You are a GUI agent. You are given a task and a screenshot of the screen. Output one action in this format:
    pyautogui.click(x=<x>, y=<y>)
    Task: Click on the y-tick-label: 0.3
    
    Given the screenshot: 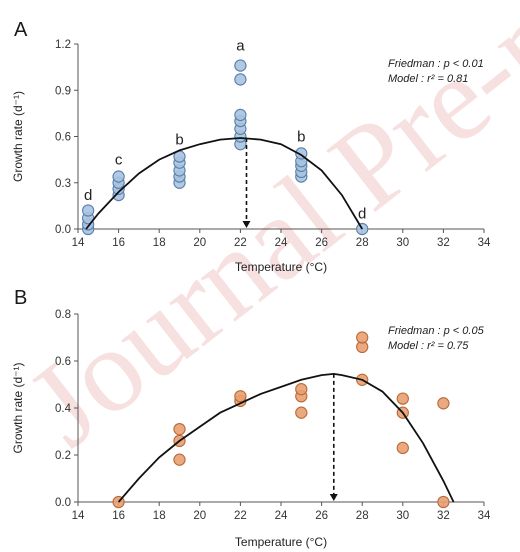 What is the action you would take?
    pyautogui.click(x=63, y=184)
    